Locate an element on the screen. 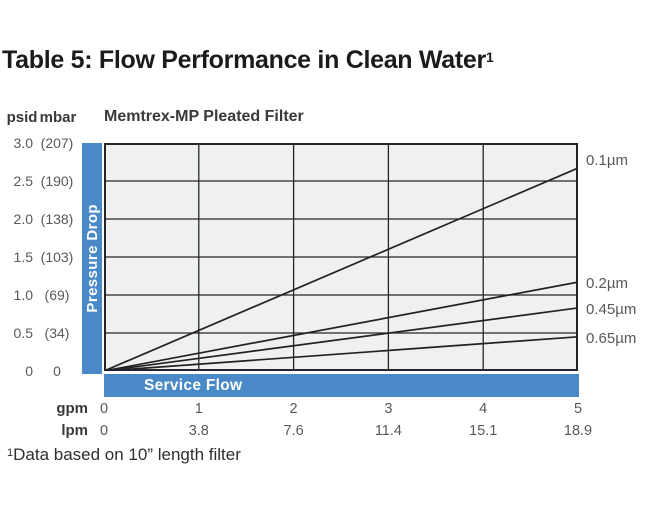 The image size is (650, 517). x-axis-gpm-label: gpm is located at coordinates (72, 408).